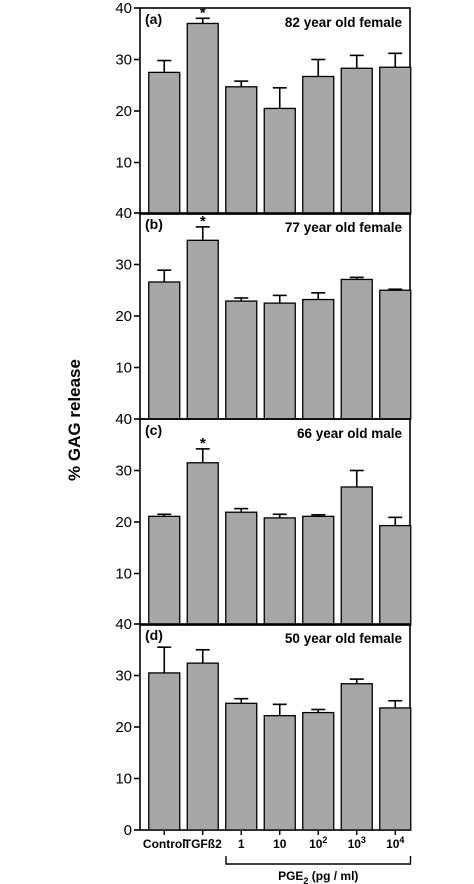 The width and height of the screenshot is (474, 884). What do you see at coordinates (164, 844) in the screenshot?
I see `x-tick-label: Control` at bounding box center [164, 844].